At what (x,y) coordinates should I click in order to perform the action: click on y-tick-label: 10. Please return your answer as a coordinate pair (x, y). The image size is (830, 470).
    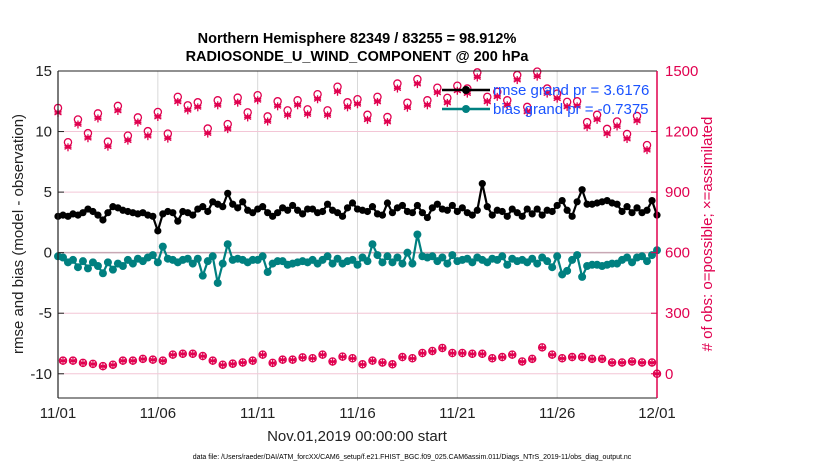
    Looking at the image, I should click on (43, 132).